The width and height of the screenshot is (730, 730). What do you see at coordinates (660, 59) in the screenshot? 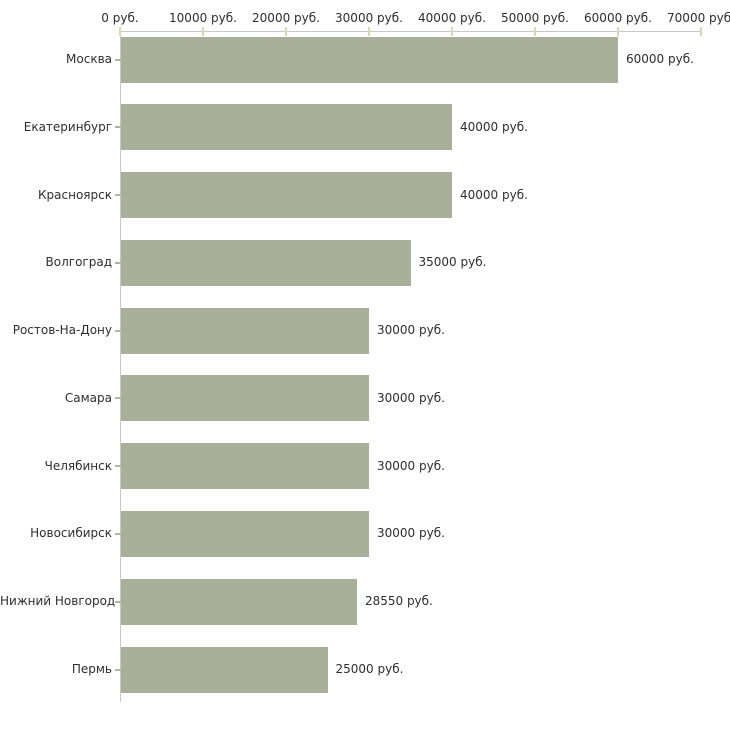
I see `value-label: 60000 руб.` at bounding box center [660, 59].